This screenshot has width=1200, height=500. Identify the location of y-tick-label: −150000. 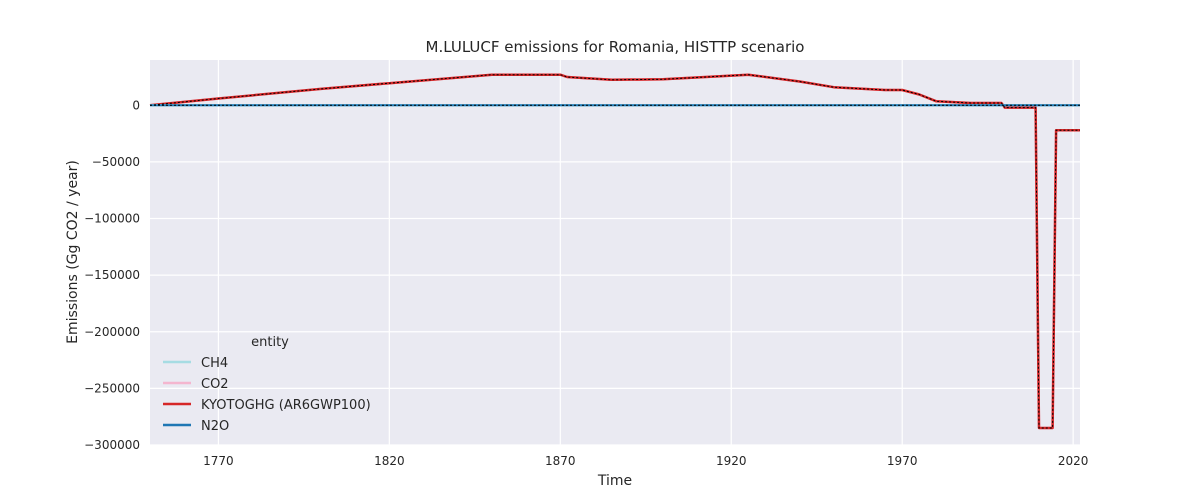
(112, 275).